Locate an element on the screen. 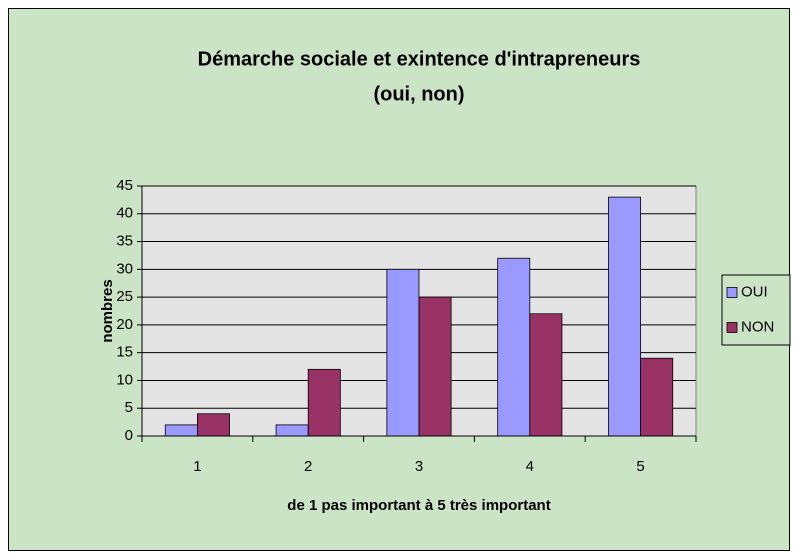  y-tick-label: 45 is located at coordinates (124, 185).